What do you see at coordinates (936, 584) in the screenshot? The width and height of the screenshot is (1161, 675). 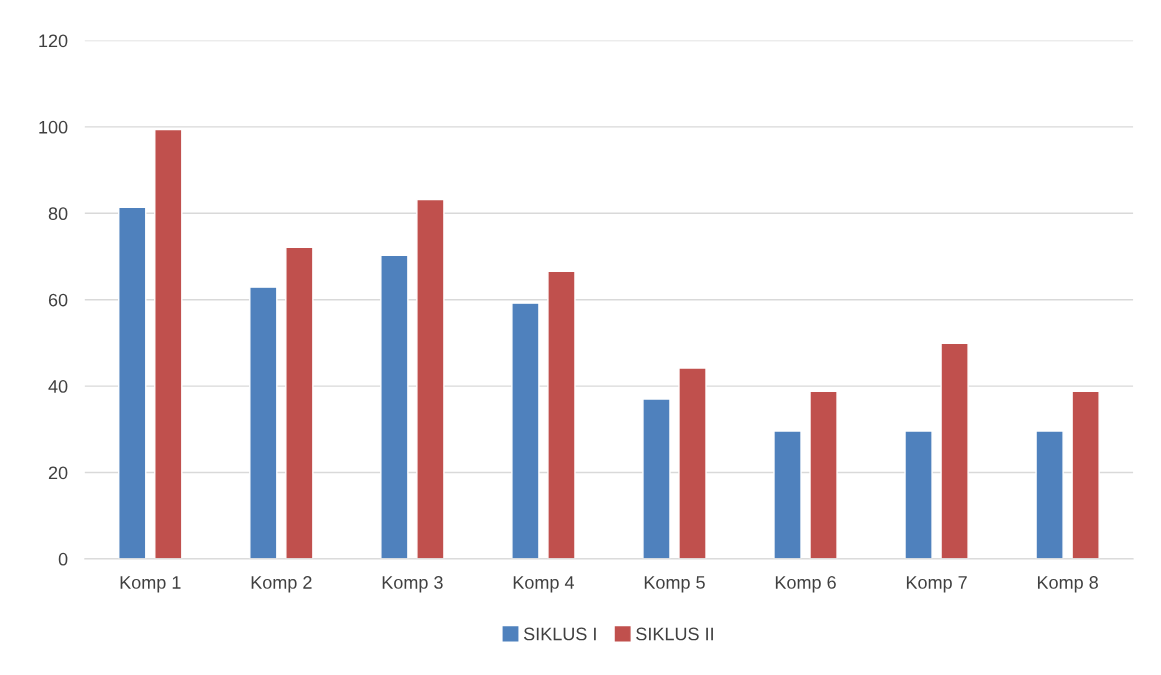 I see `x-tick-label: Komp 7` at bounding box center [936, 584].